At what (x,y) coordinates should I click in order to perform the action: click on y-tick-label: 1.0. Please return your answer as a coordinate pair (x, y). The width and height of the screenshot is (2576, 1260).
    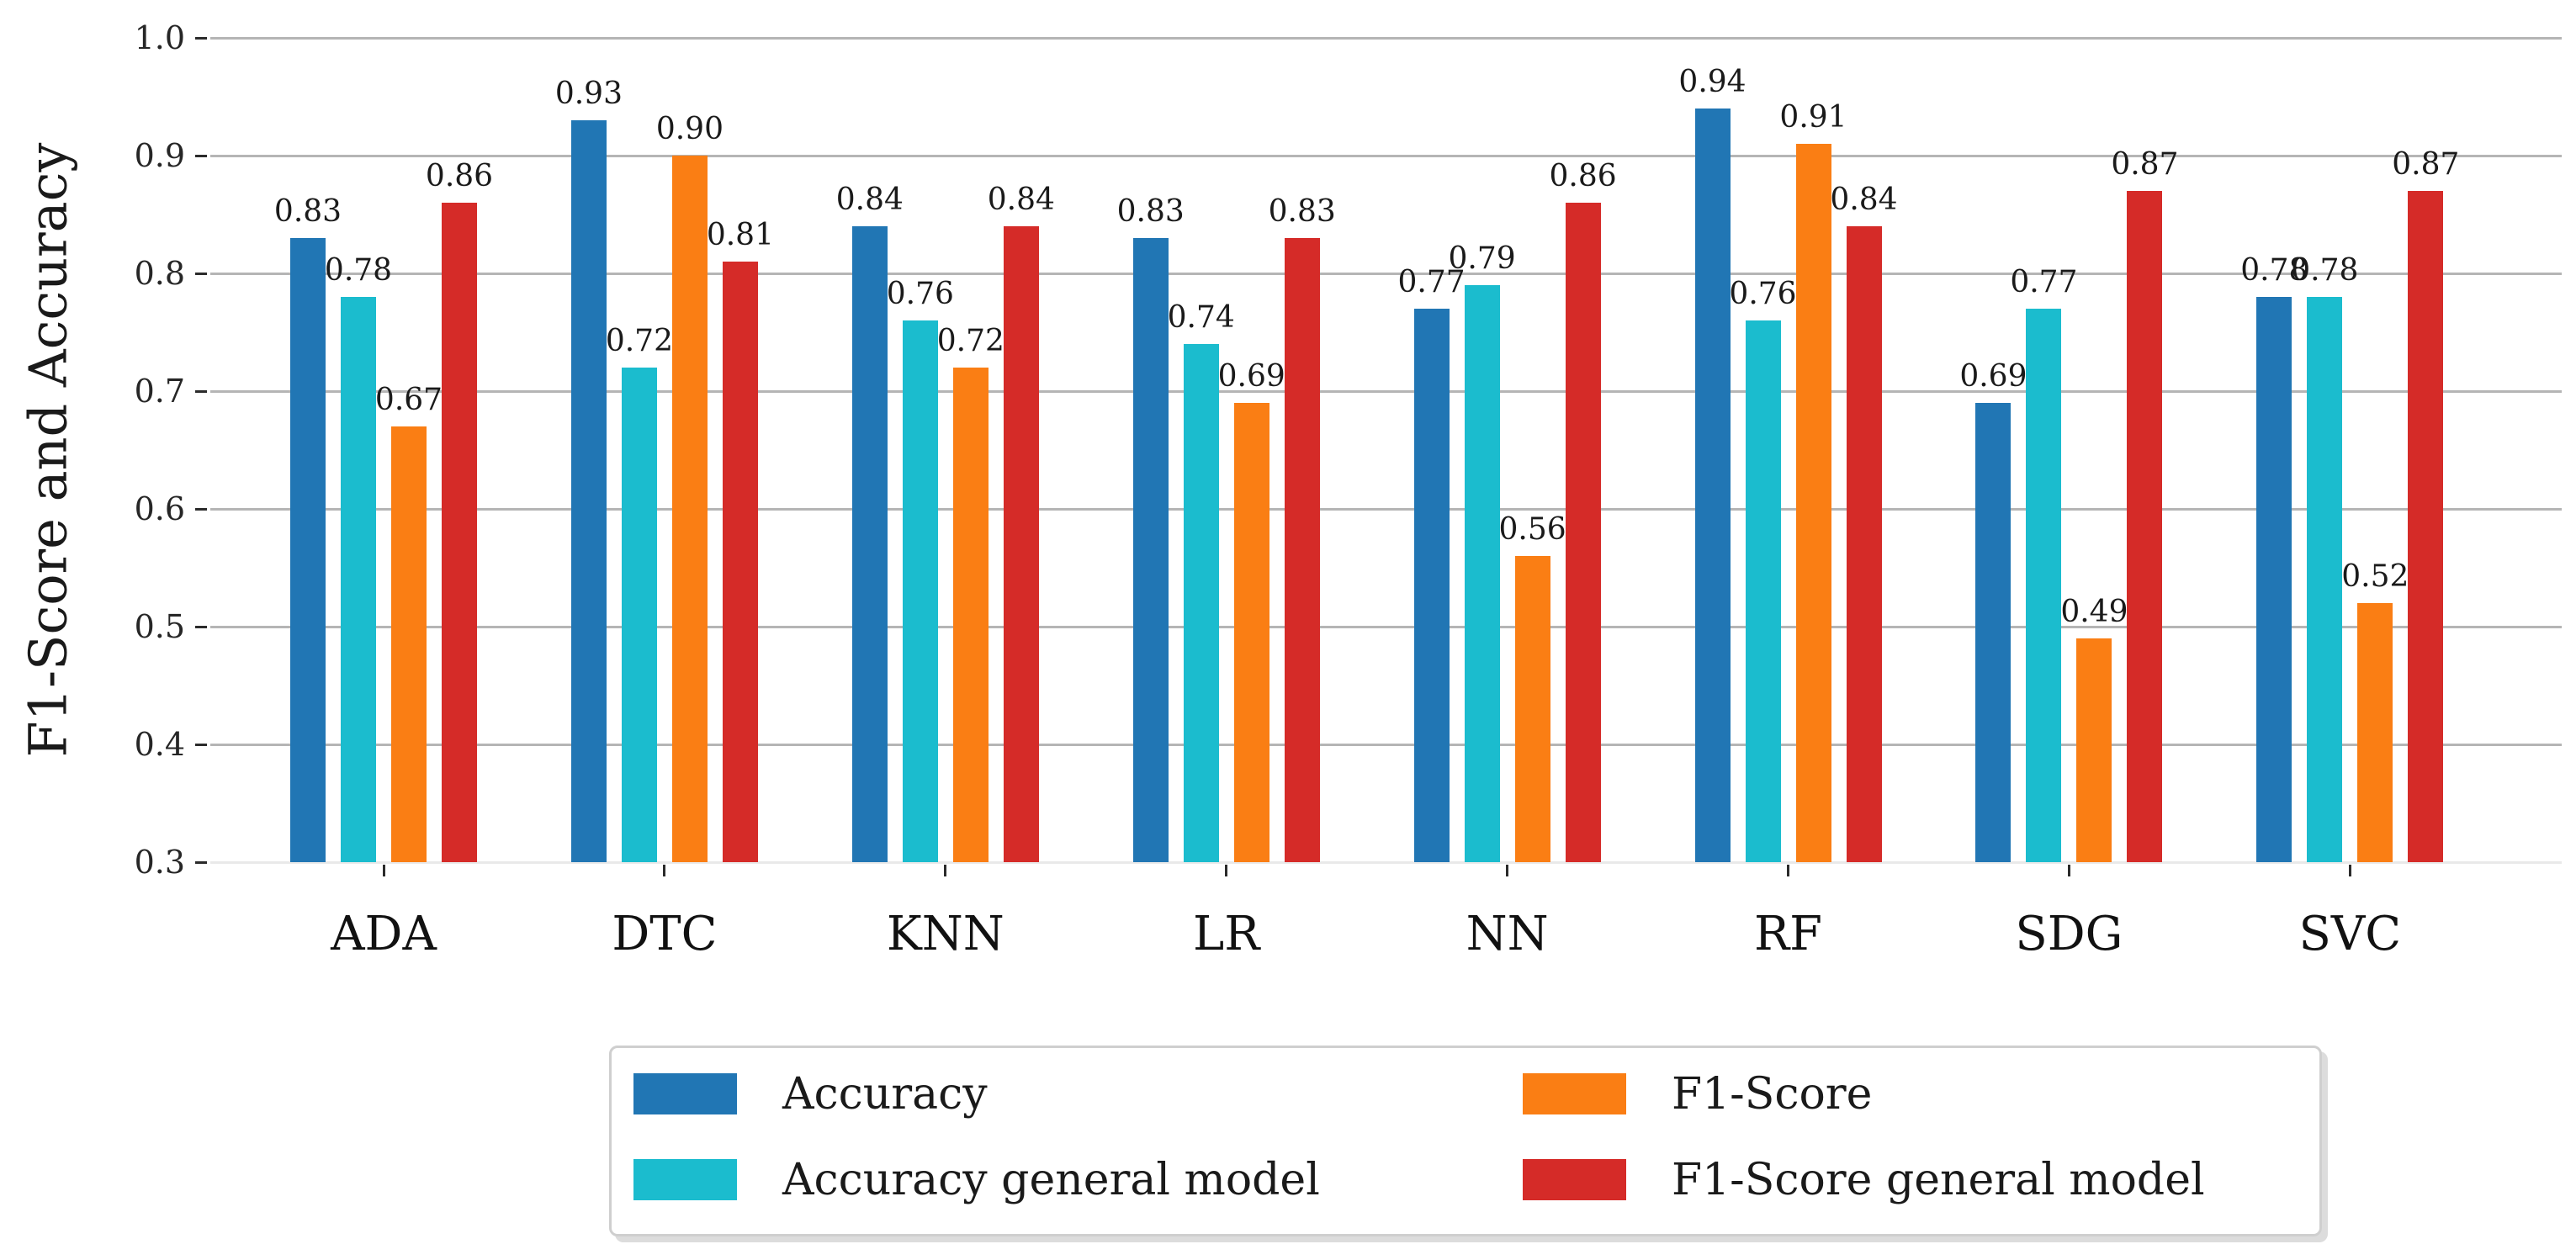
    Looking at the image, I should click on (159, 37).